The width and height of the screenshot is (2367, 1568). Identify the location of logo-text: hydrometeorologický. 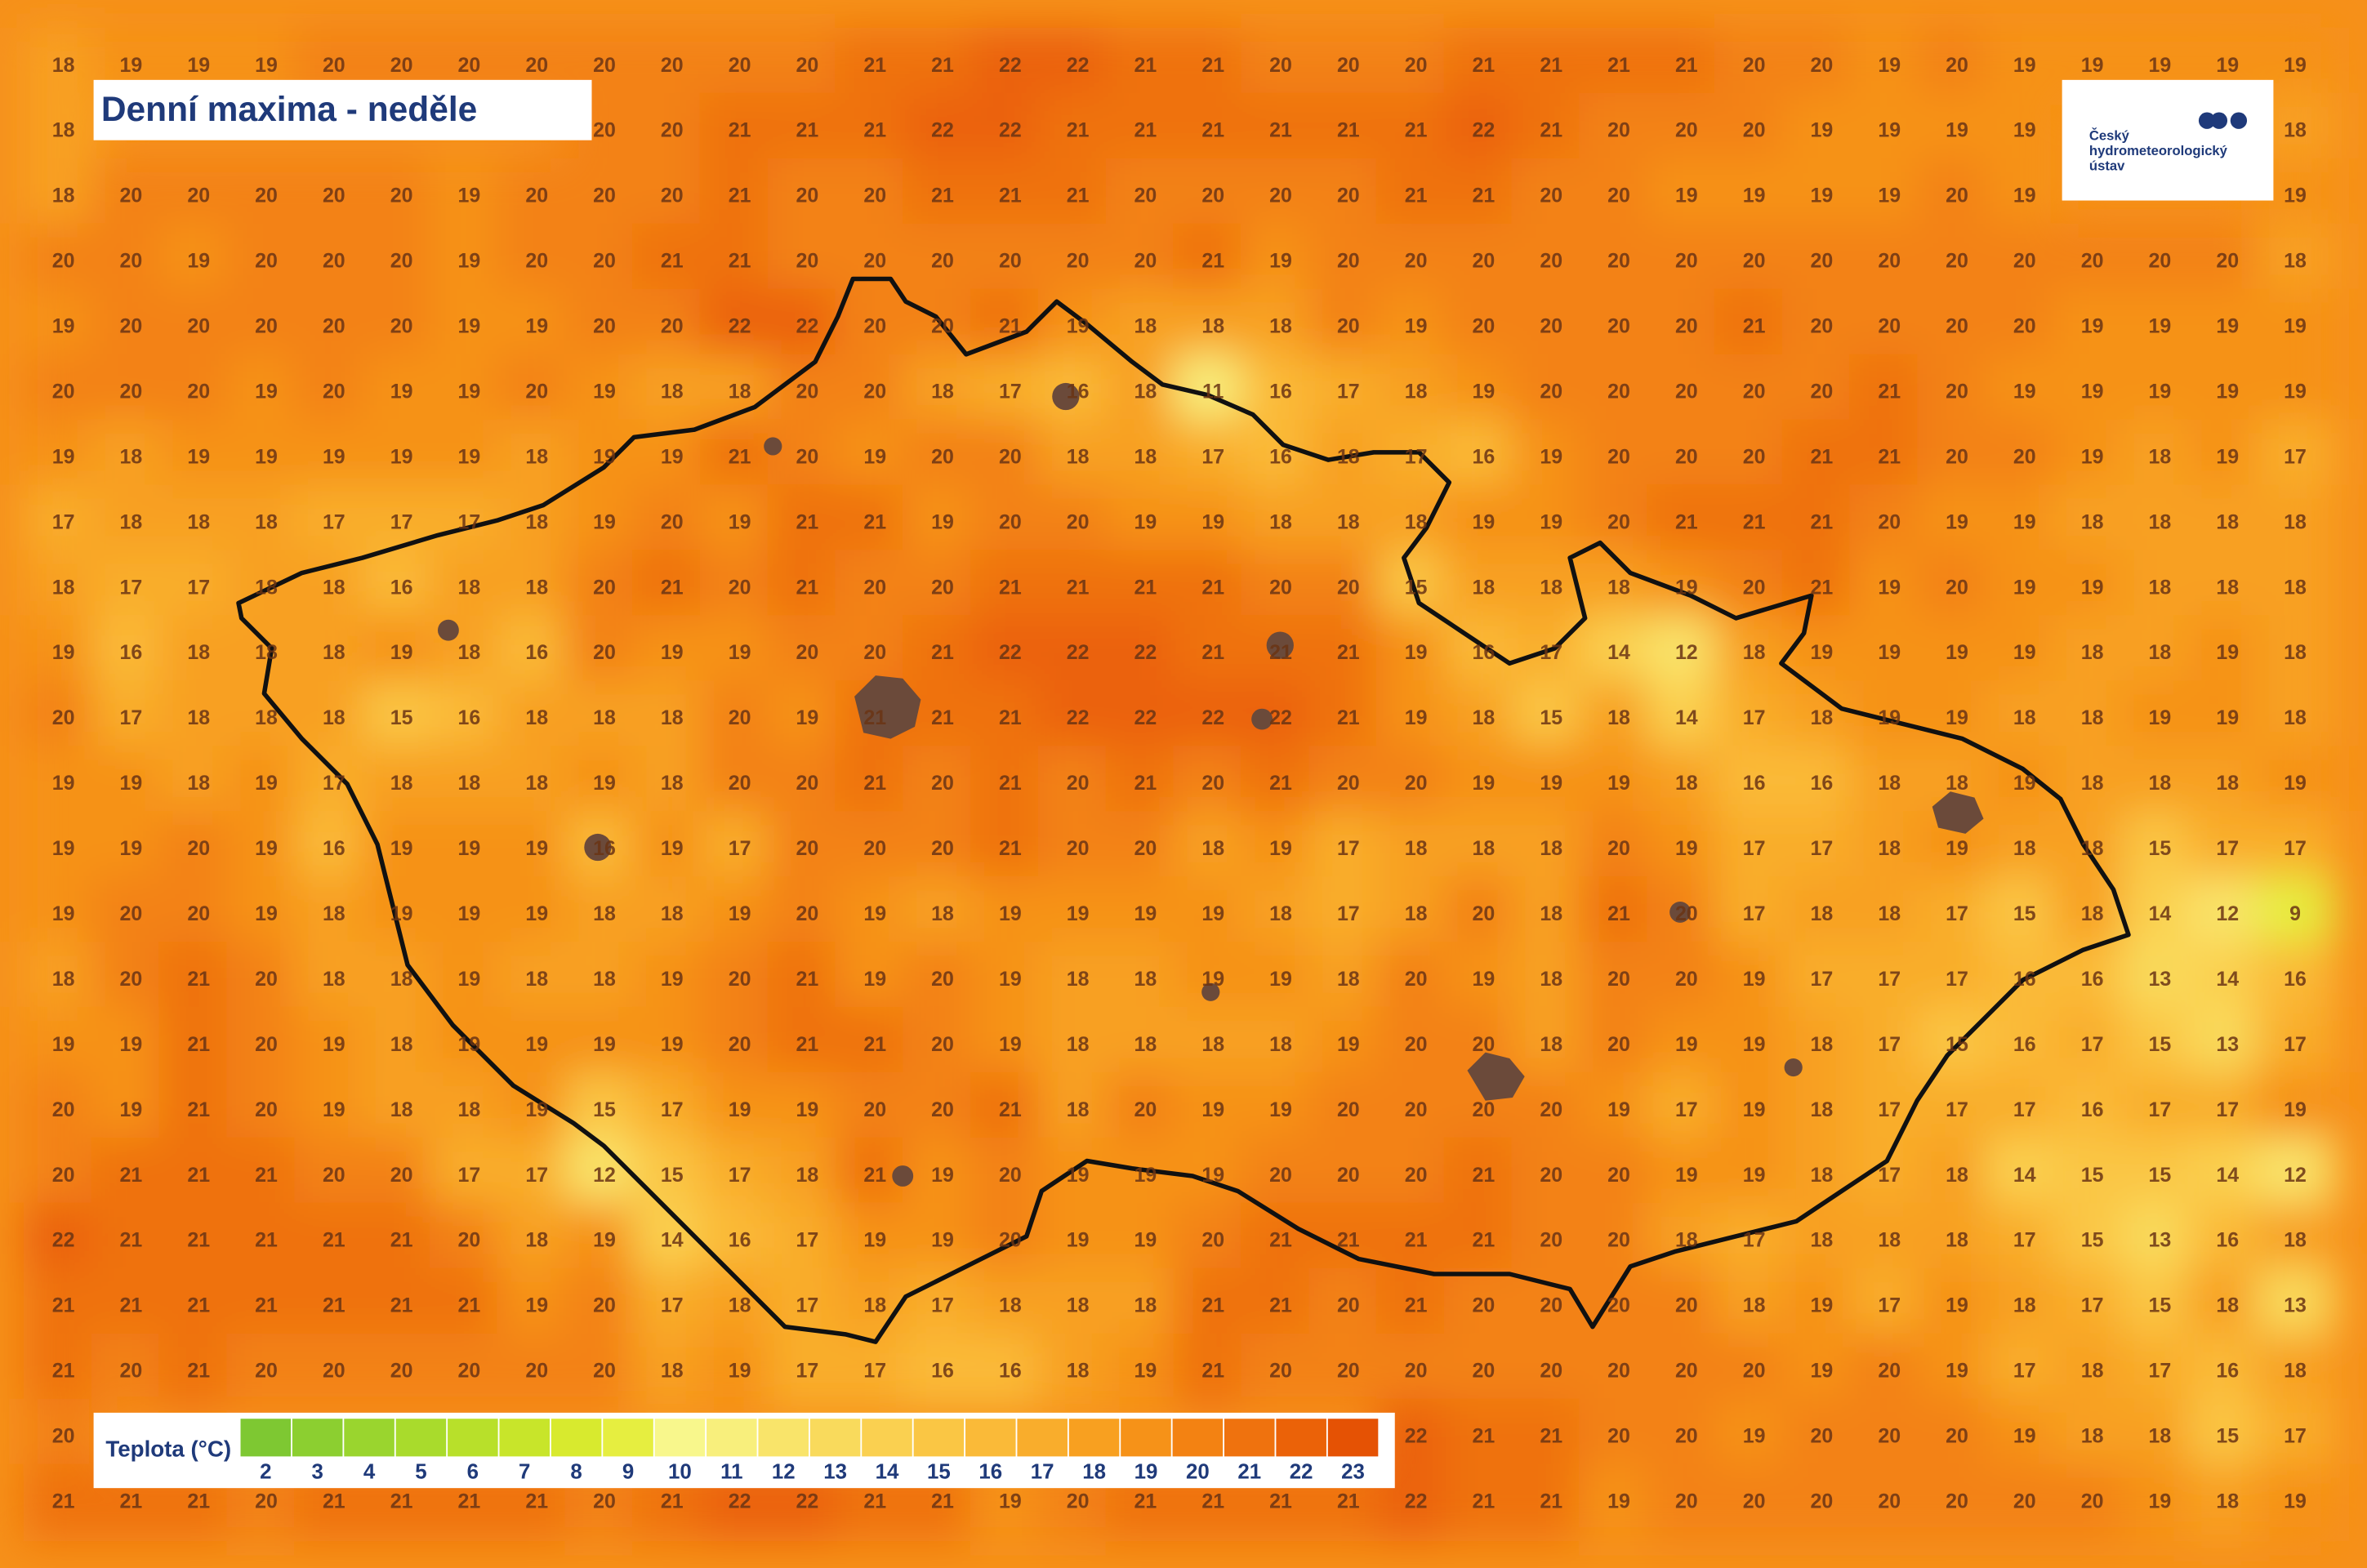
(2158, 150).